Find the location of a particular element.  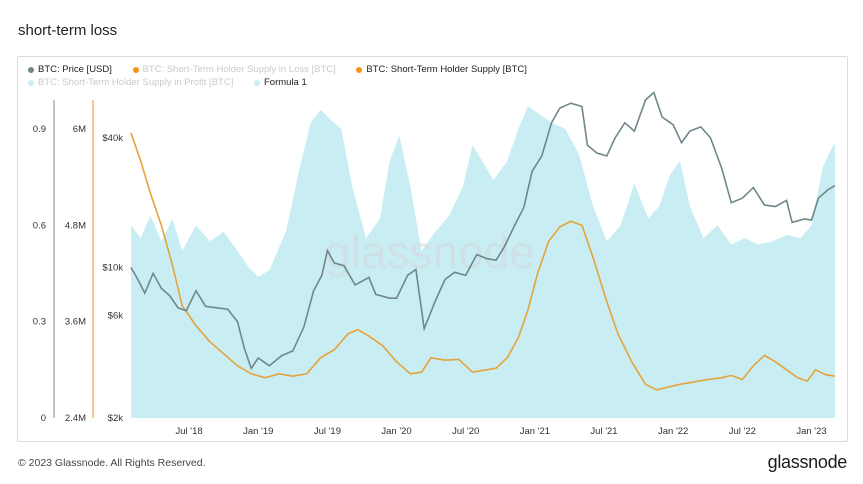

copyright-footer: © 2023 Glassnode. All Rights Reserved. is located at coordinates (112, 463).